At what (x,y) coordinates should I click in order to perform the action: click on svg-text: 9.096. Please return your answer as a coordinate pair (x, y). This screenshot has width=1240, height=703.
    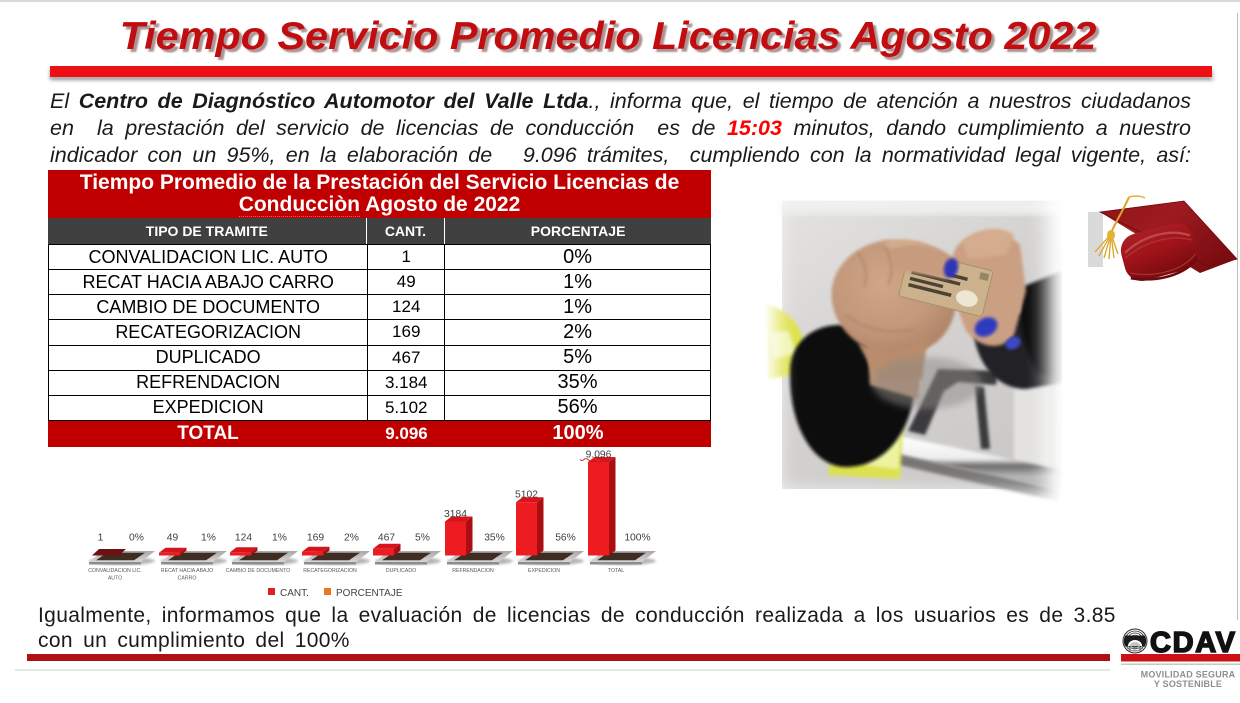
    Looking at the image, I should click on (599, 455).